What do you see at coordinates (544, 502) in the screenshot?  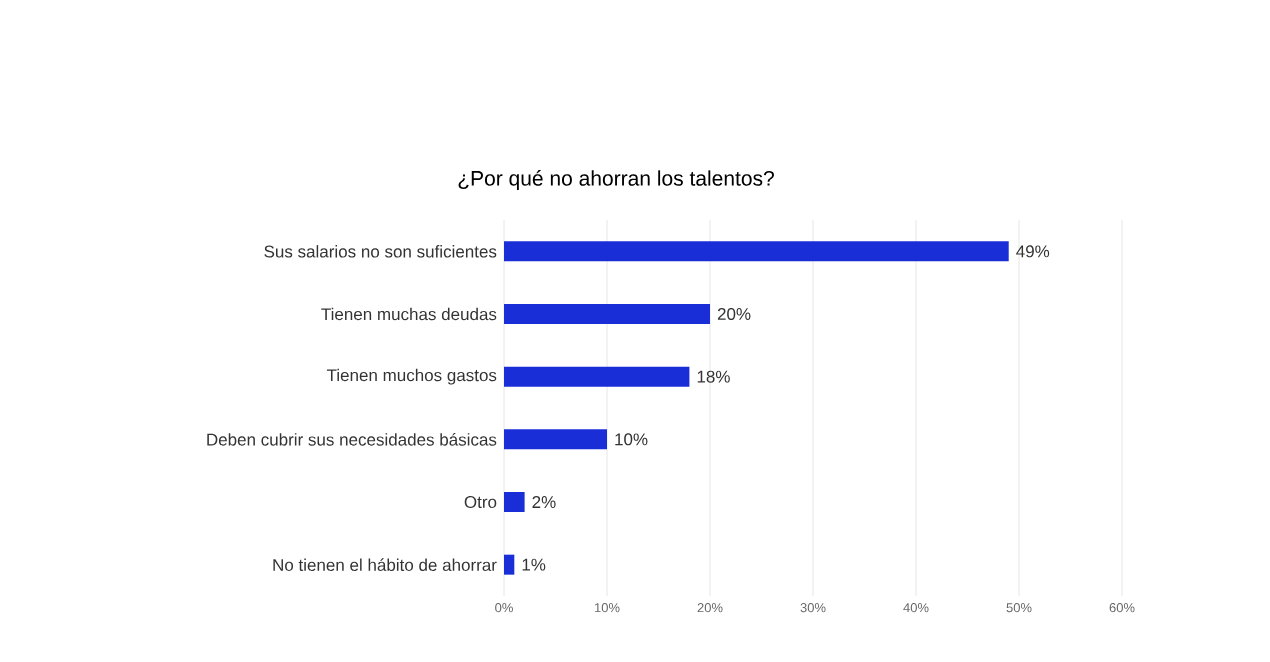 I see `data-label: 2%` at bounding box center [544, 502].